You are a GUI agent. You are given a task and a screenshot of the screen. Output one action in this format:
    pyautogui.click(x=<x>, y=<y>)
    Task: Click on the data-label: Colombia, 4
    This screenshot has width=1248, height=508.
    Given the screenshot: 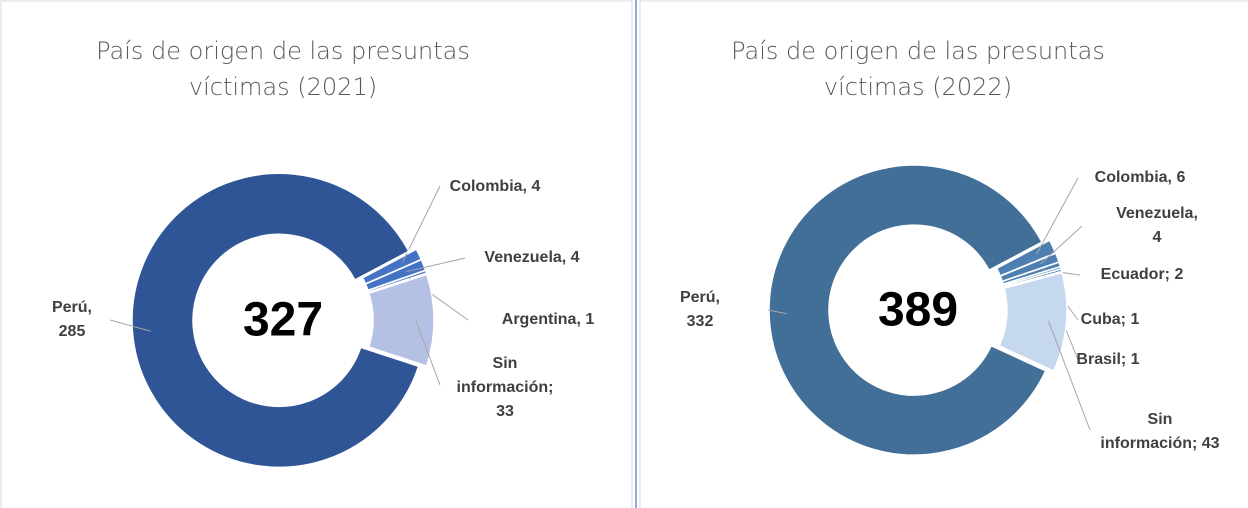 What is the action you would take?
    pyautogui.click(x=495, y=186)
    